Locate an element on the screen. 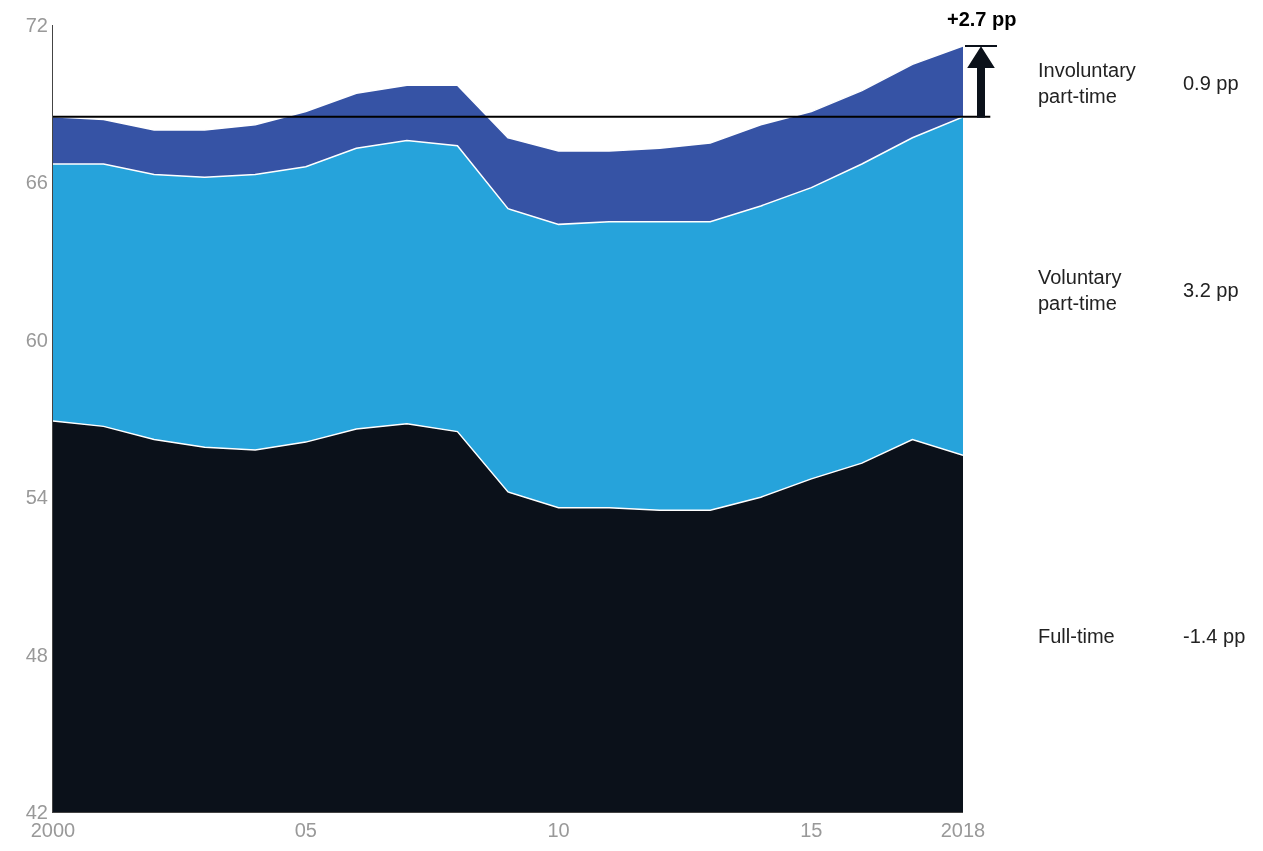 The image size is (1263, 851). x-tick-label: 10 is located at coordinates (558, 830).